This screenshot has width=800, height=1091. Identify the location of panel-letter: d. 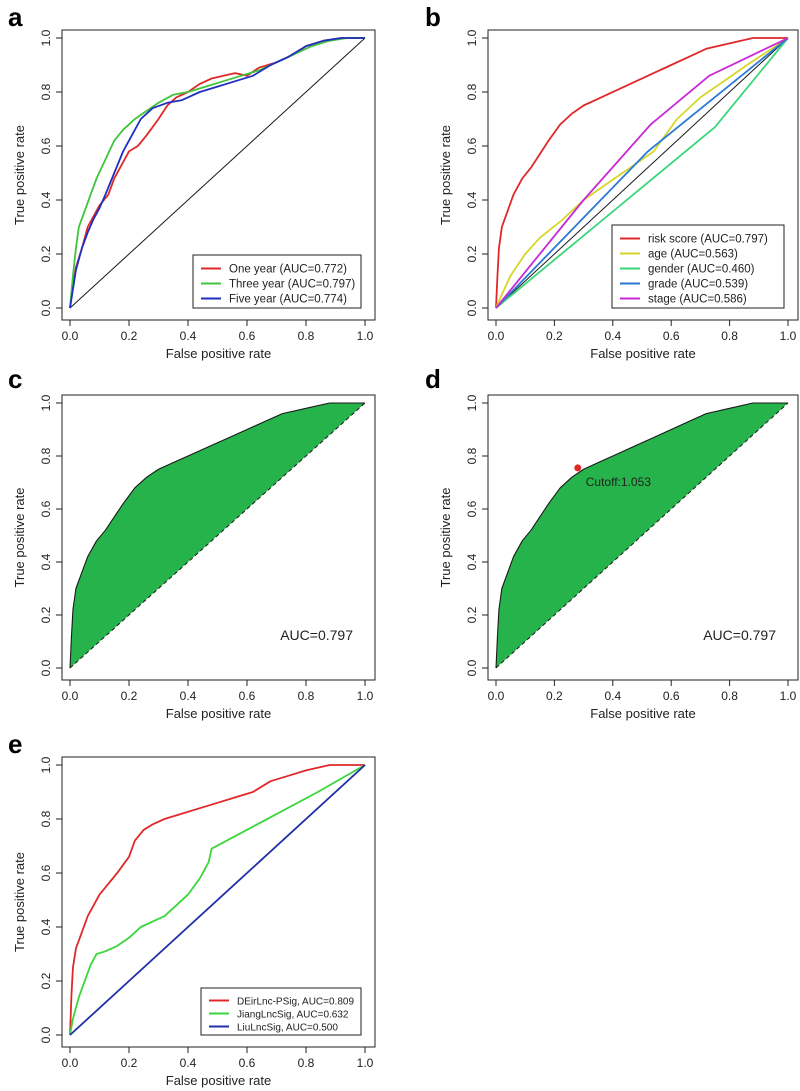
(433, 379).